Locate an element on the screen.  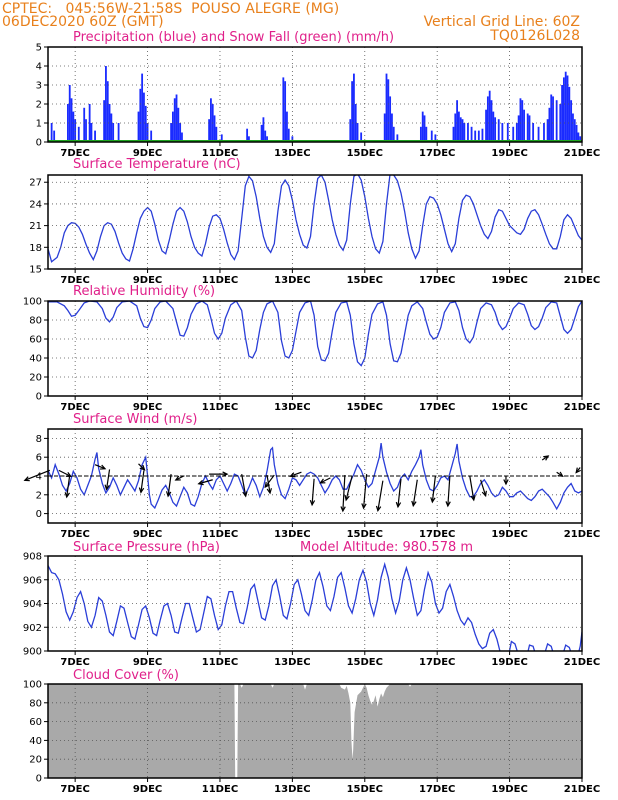
model-altitude: Model Altitude: 980.578 m is located at coordinates (386, 547).